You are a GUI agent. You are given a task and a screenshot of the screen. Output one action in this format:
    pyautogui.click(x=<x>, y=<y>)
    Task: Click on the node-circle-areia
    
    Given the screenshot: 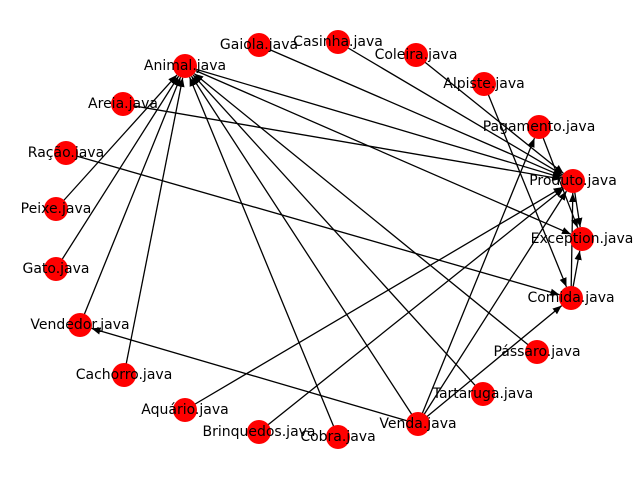 What is the action you would take?
    pyautogui.click(x=123, y=104)
    